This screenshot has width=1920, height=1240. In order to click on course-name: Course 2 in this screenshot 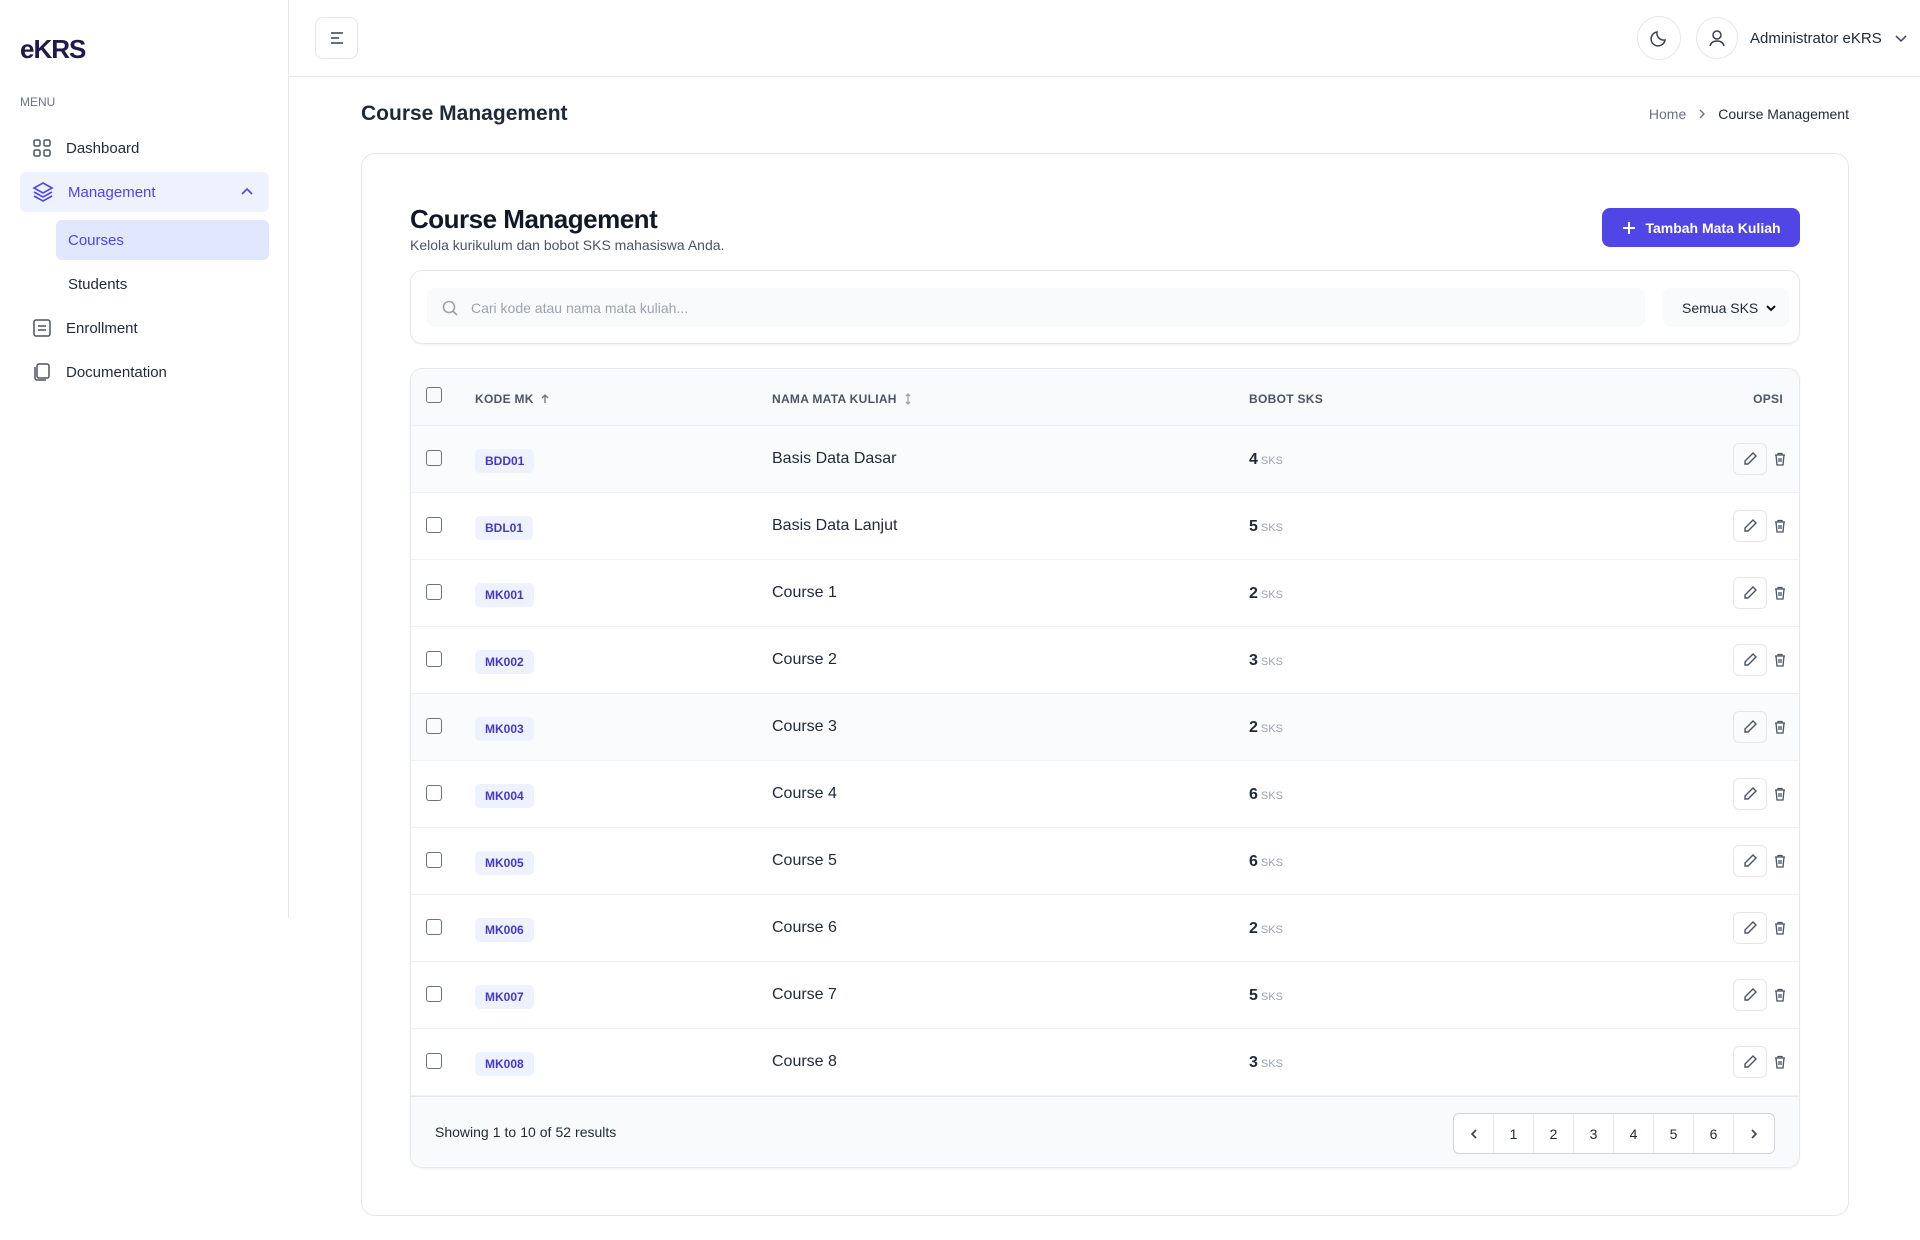, I will do `click(804, 659)`.